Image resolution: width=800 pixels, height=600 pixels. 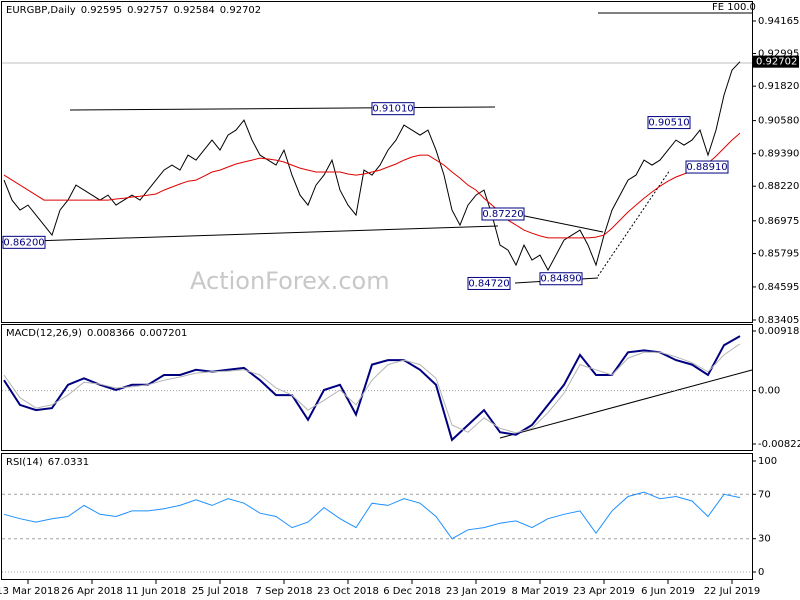 I want to click on last-price-box, so click(x=776, y=61).